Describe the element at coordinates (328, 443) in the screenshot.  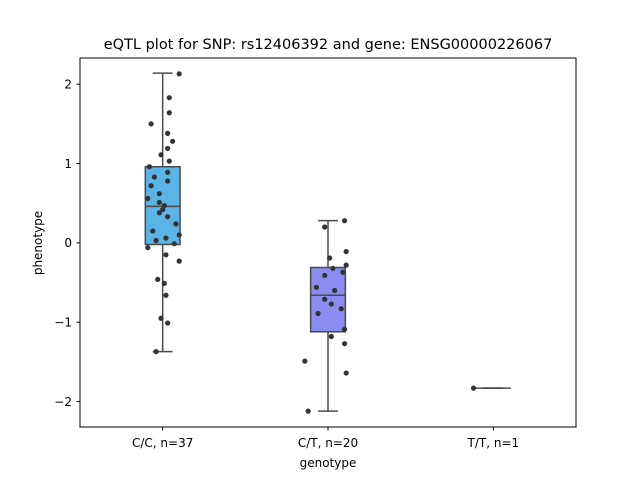
I see `x-tick-label: C/T, n=20` at that location.